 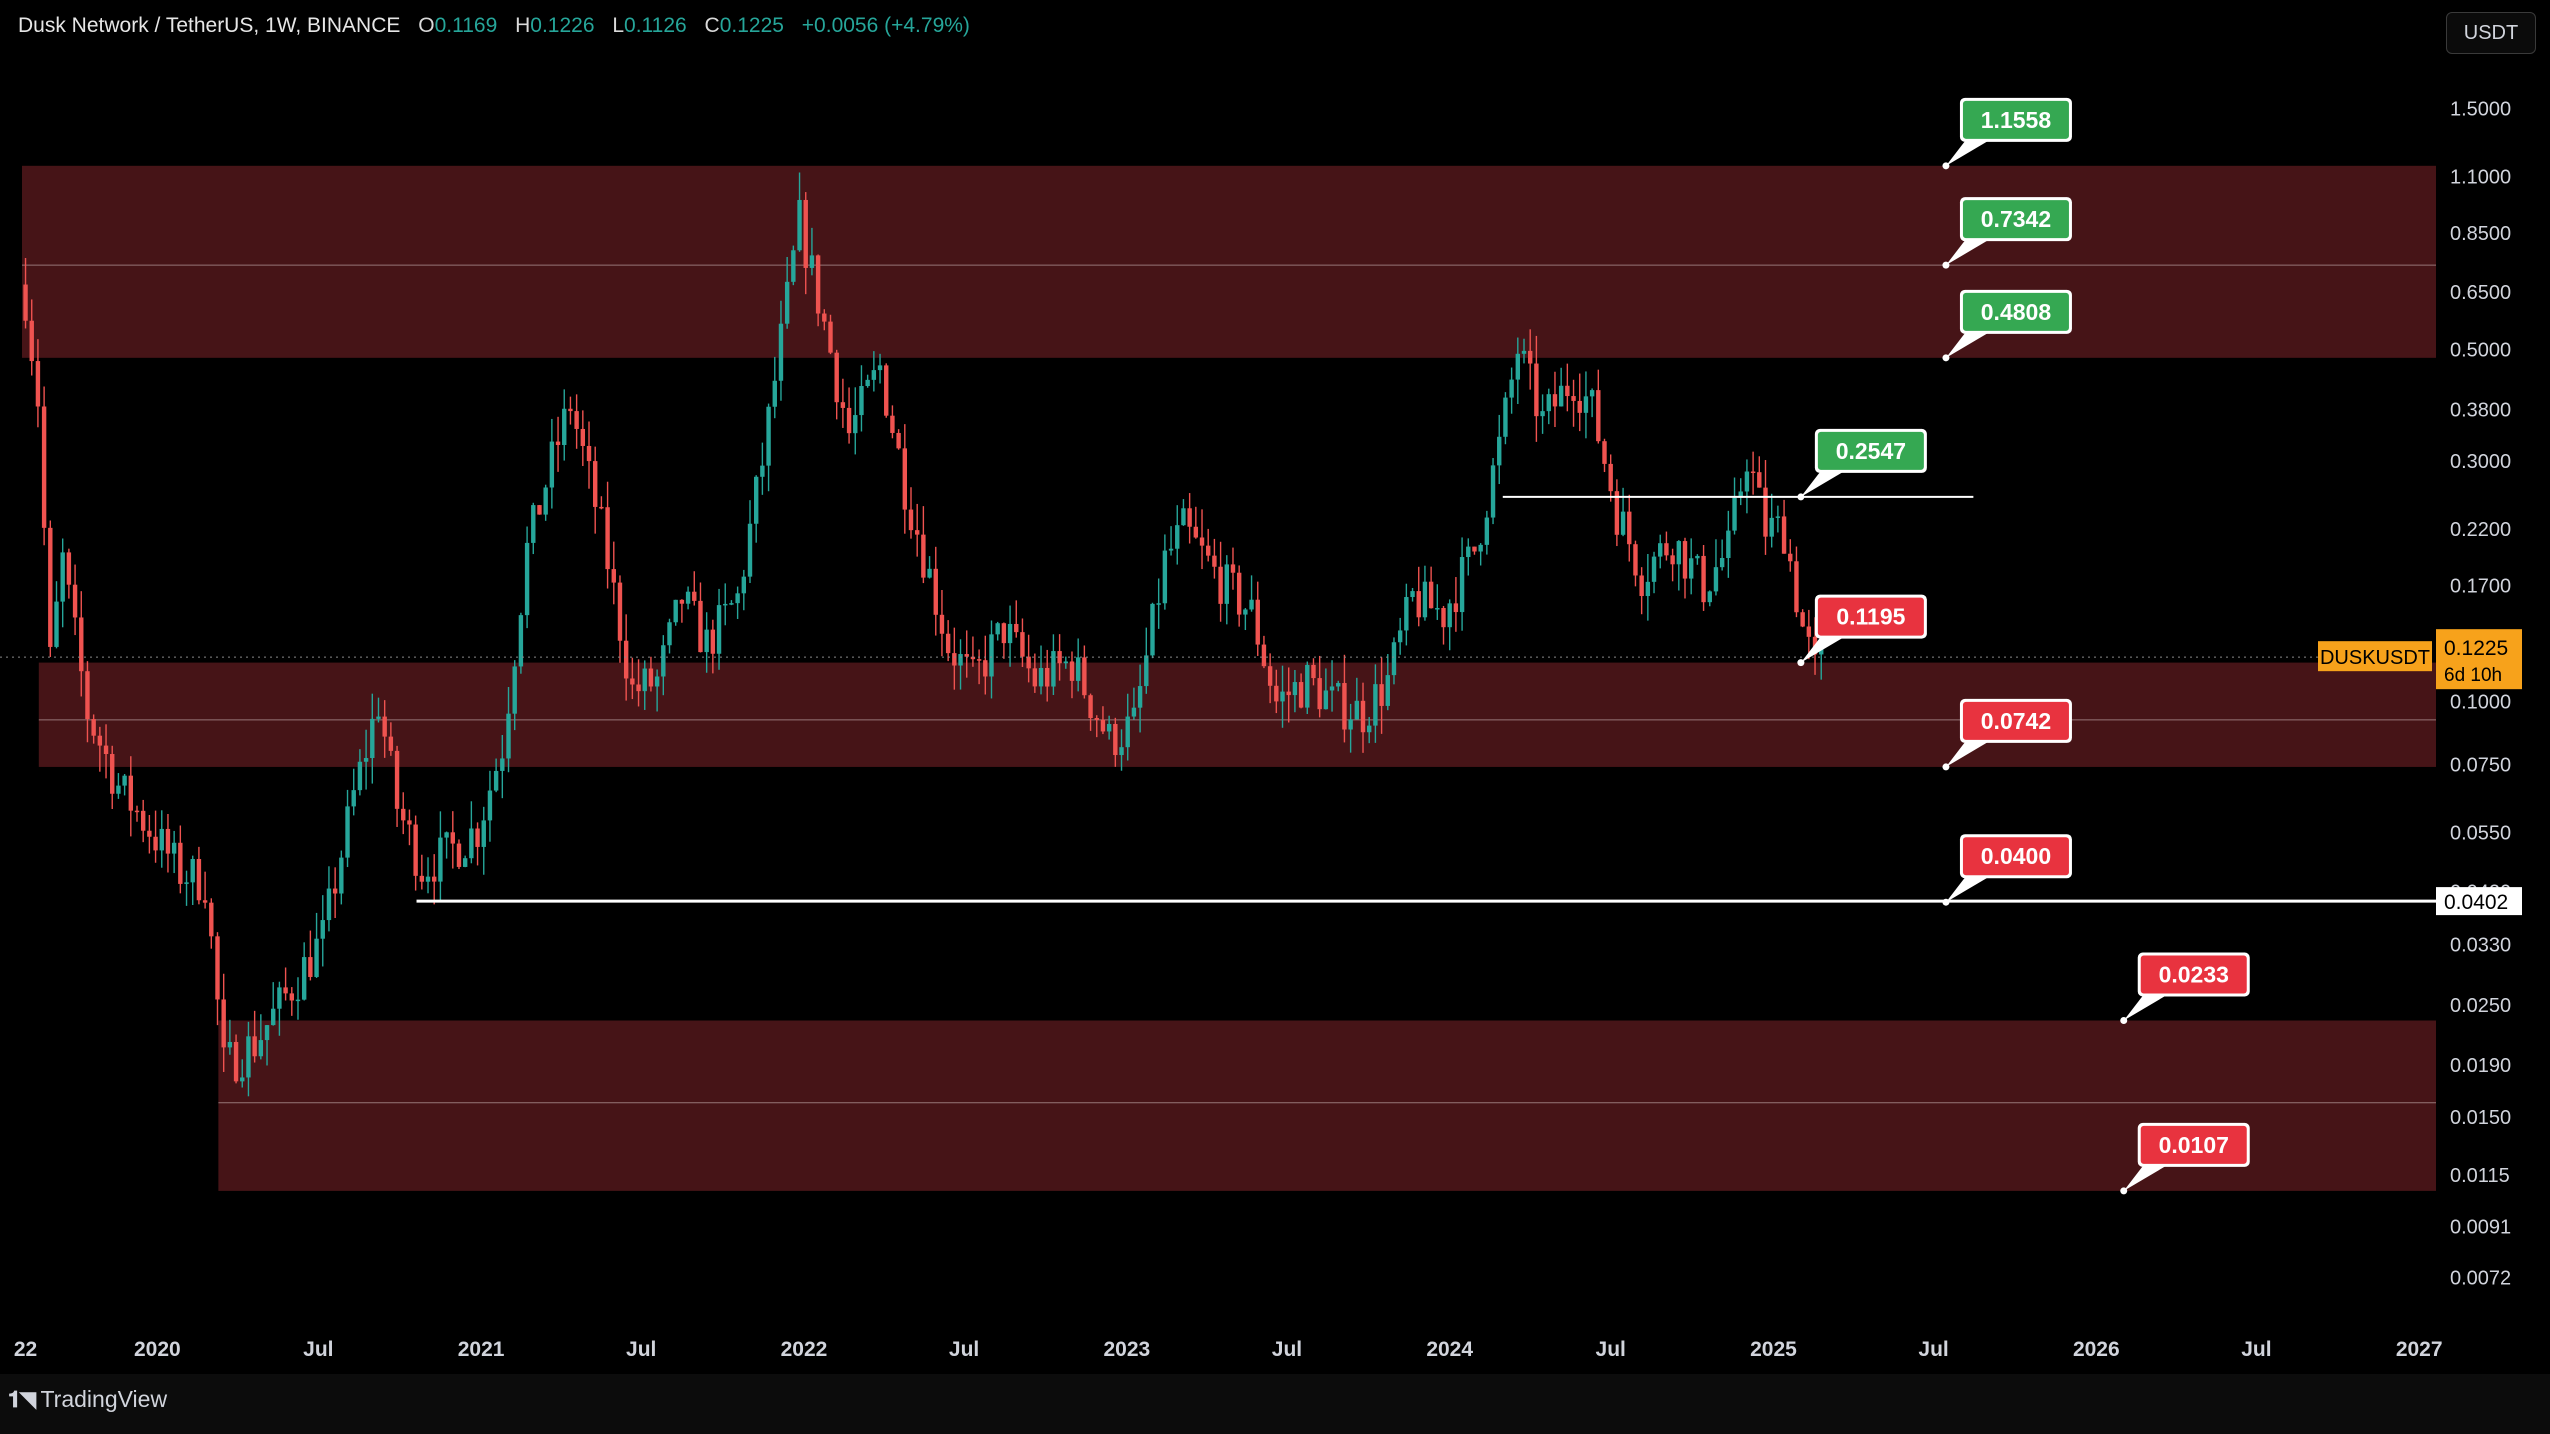 I want to click on price-callout-1.1558: 1.1558, so click(x=2007, y=133).